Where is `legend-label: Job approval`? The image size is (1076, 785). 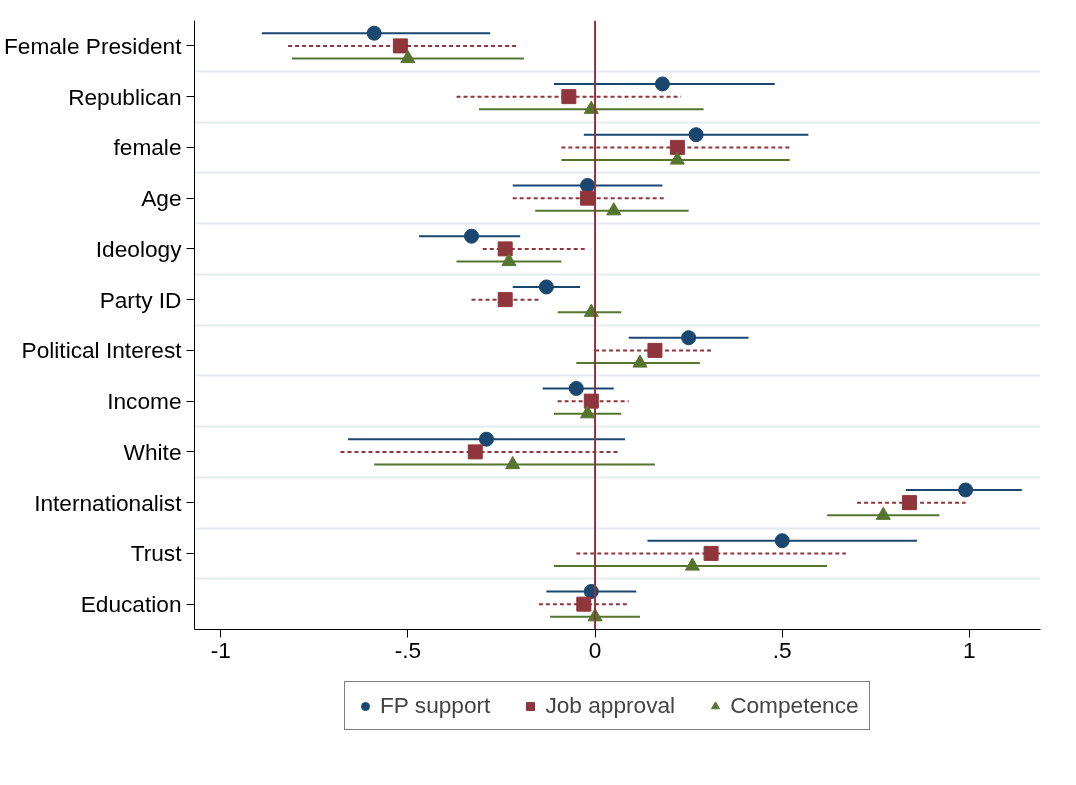
legend-label: Job approval is located at coordinates (610, 705).